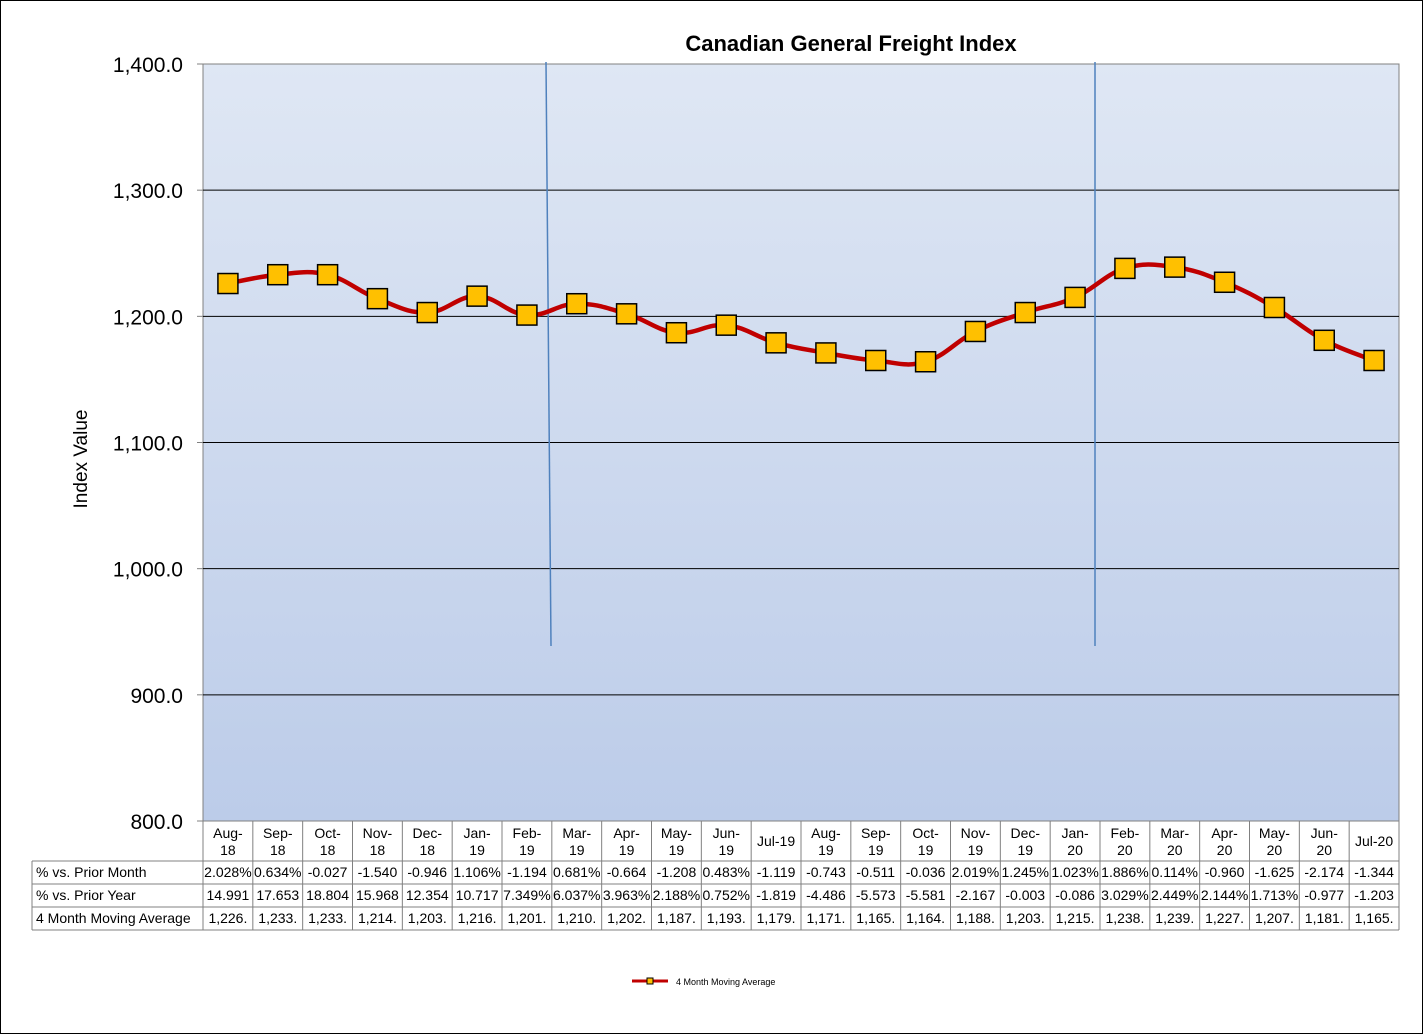 The image size is (1423, 1034). What do you see at coordinates (328, 872) in the screenshot?
I see `table-cell: -0.027` at bounding box center [328, 872].